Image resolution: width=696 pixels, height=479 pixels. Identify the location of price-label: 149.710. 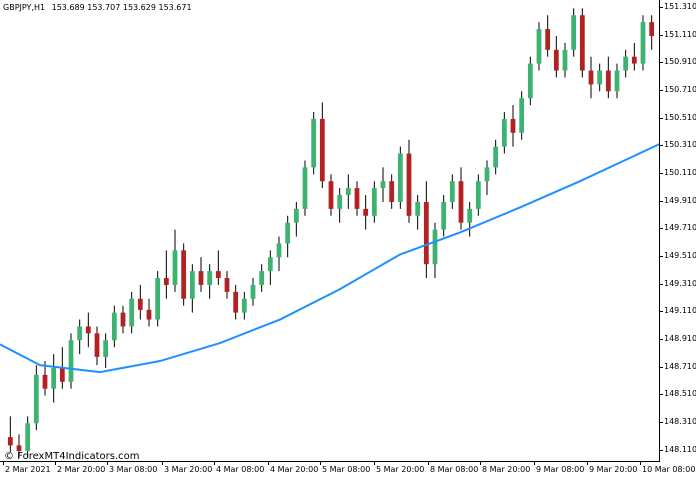
(680, 228).